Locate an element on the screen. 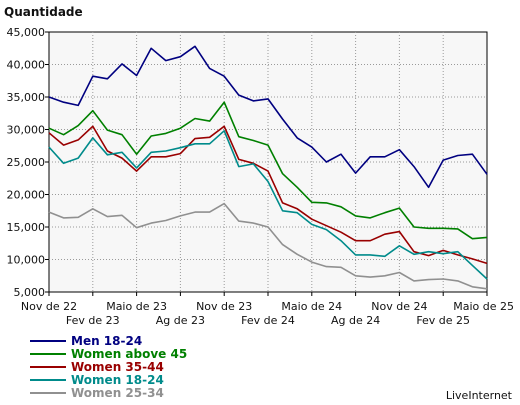 The height and width of the screenshot is (405, 520). x-tick-label: Fev de 24 is located at coordinates (268, 320).